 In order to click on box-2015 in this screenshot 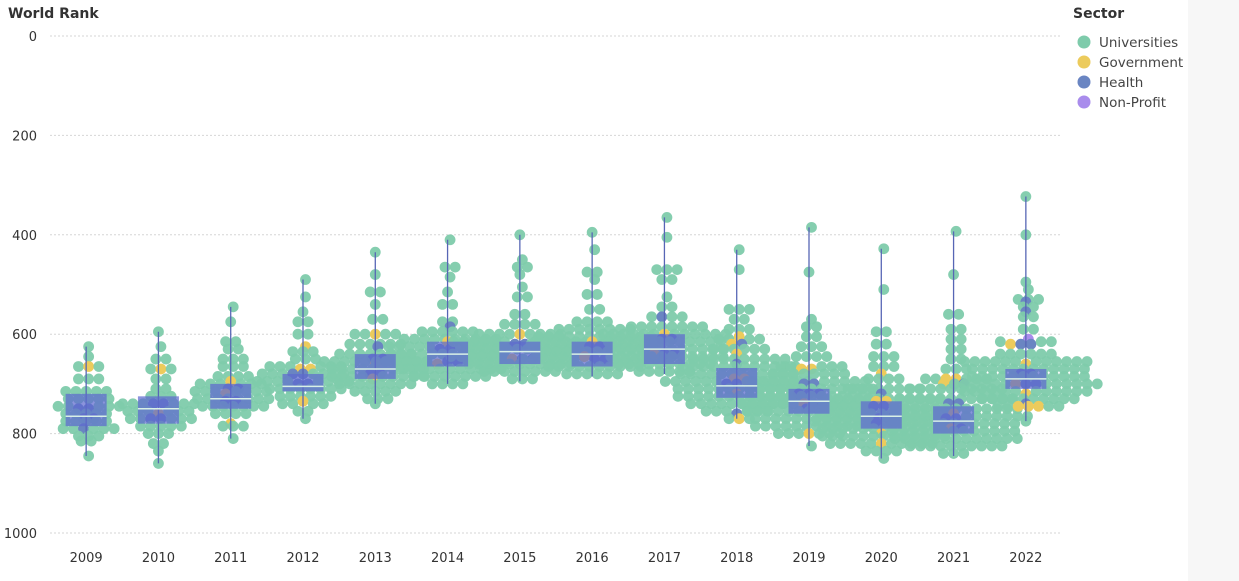, I will do `click(520, 353)`.